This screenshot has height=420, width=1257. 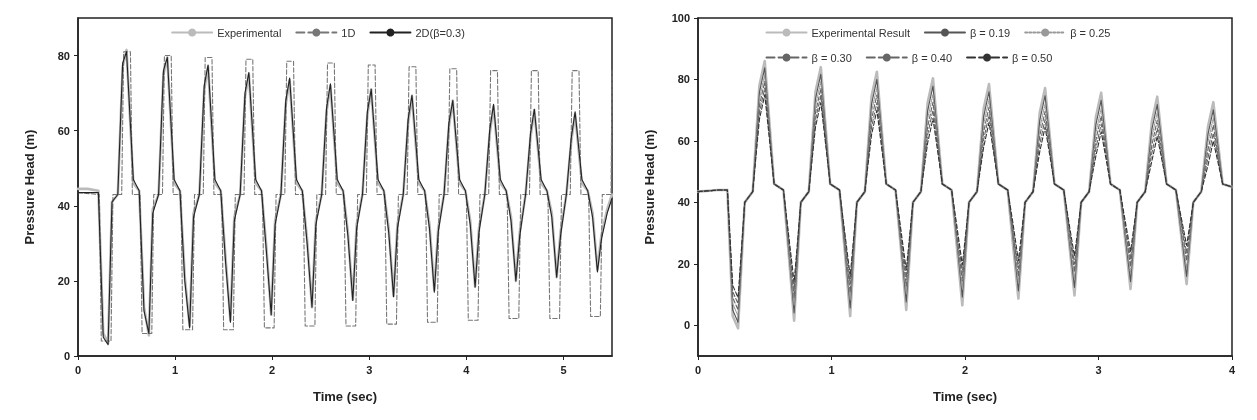 What do you see at coordinates (1032, 57) in the screenshot?
I see `legend-label: β = 0.50` at bounding box center [1032, 57].